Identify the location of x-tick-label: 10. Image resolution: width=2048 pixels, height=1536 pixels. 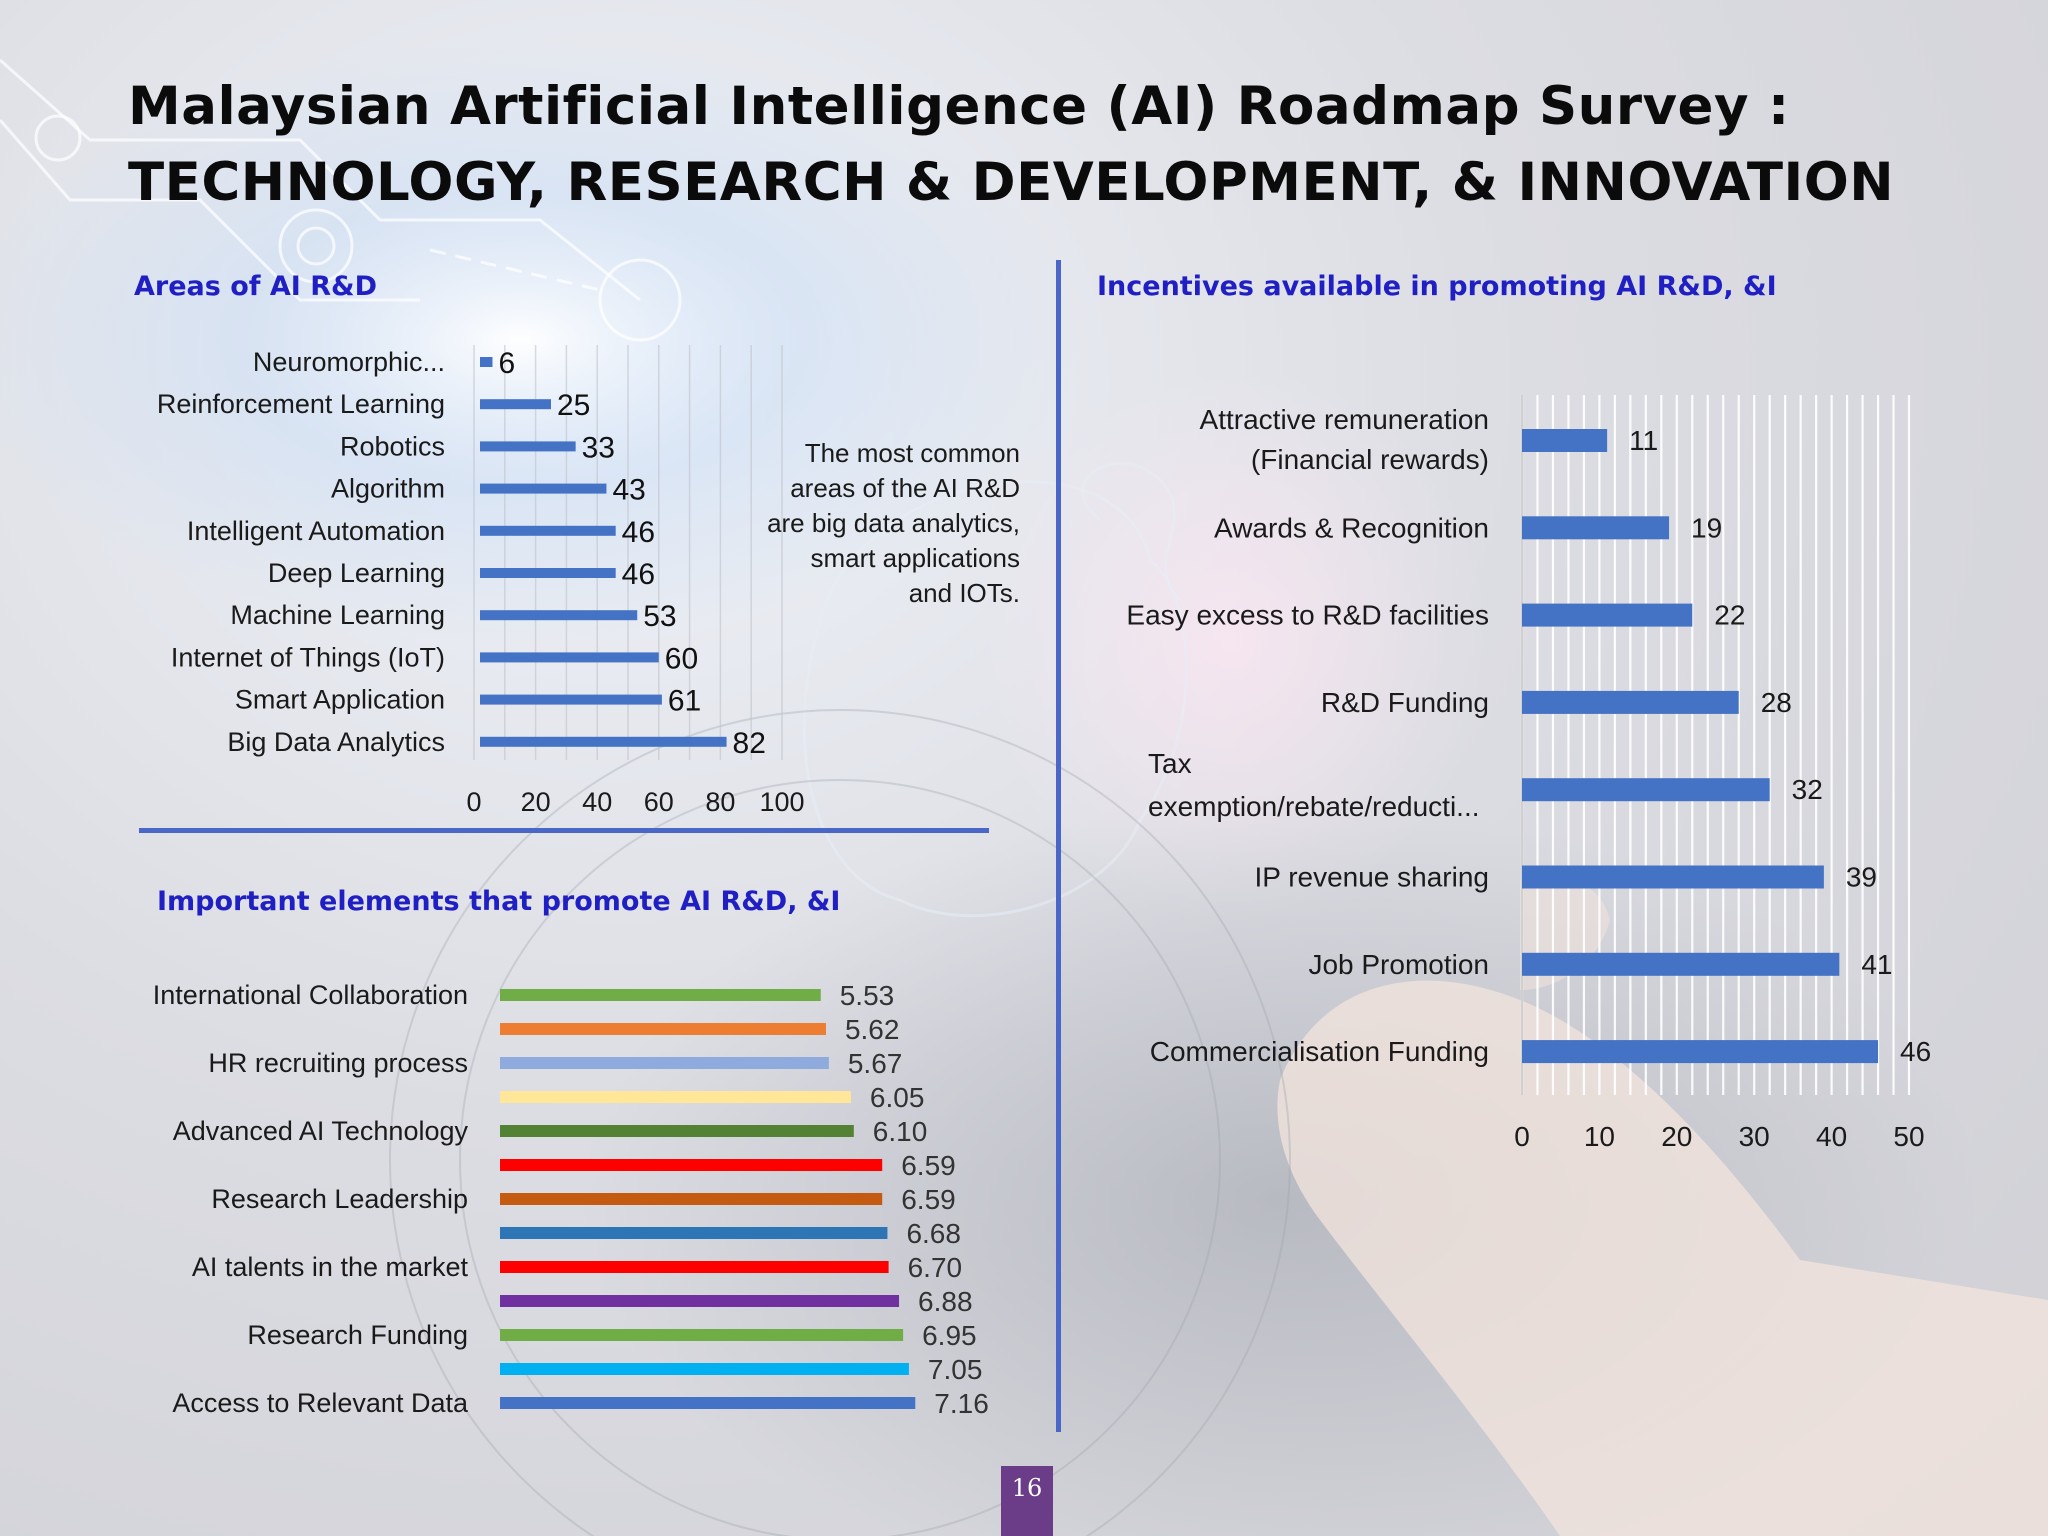
(1599, 1136).